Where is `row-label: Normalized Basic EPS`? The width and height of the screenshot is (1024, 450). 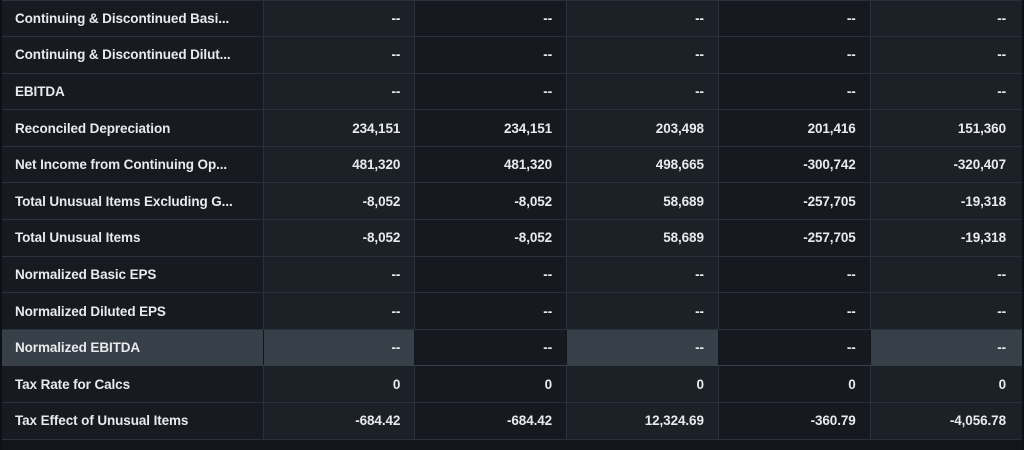
row-label: Normalized Basic EPS is located at coordinates (133, 275).